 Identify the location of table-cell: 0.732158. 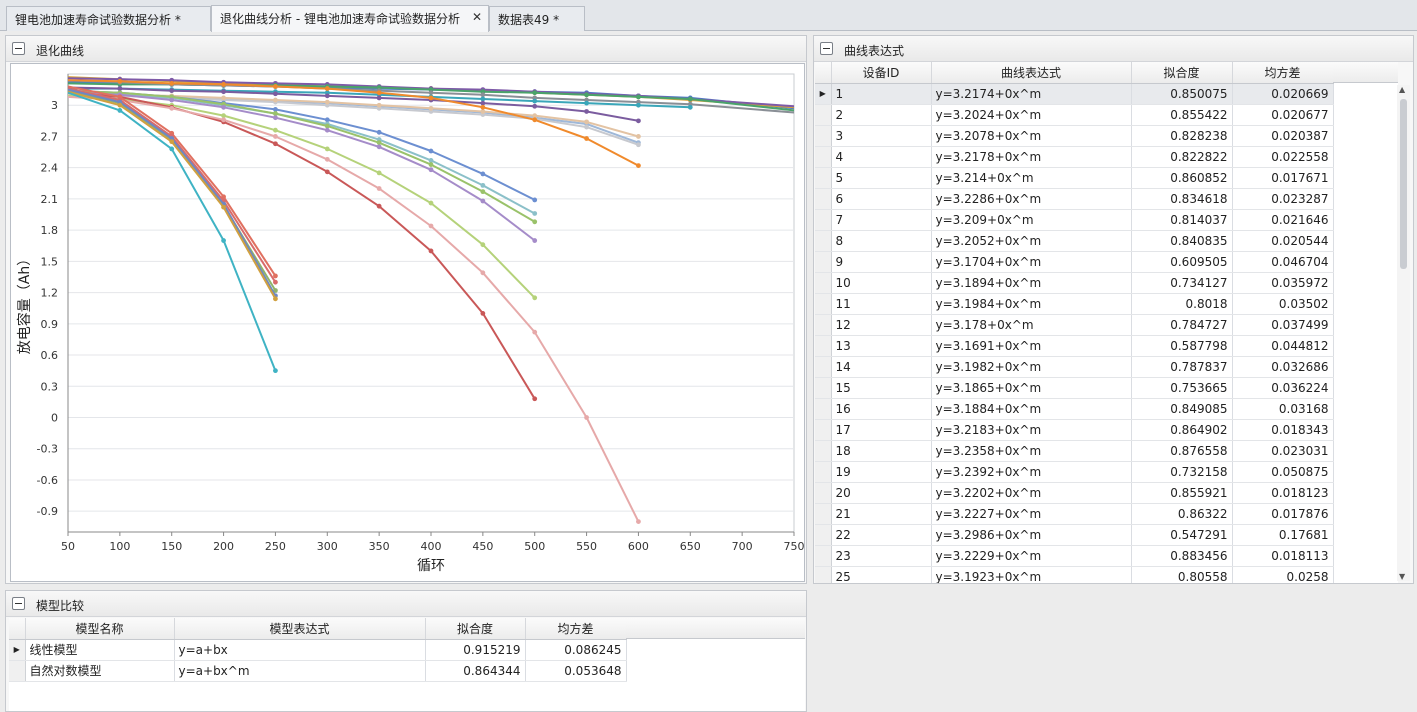
(1182, 472).